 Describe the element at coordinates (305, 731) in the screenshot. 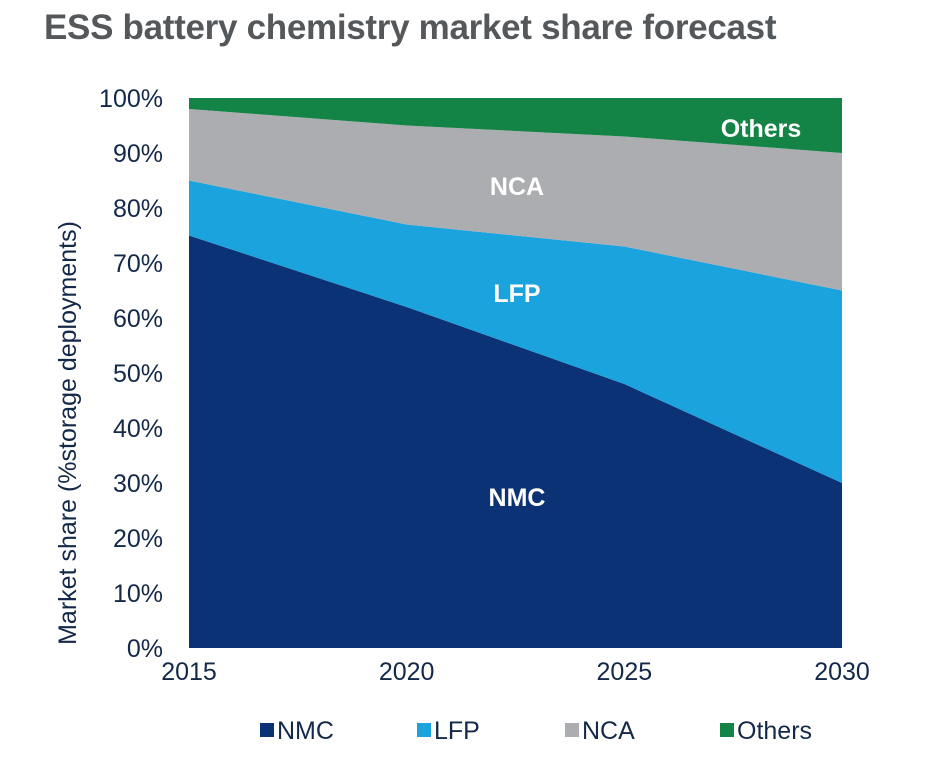

I see `legend-label: NMC` at that location.